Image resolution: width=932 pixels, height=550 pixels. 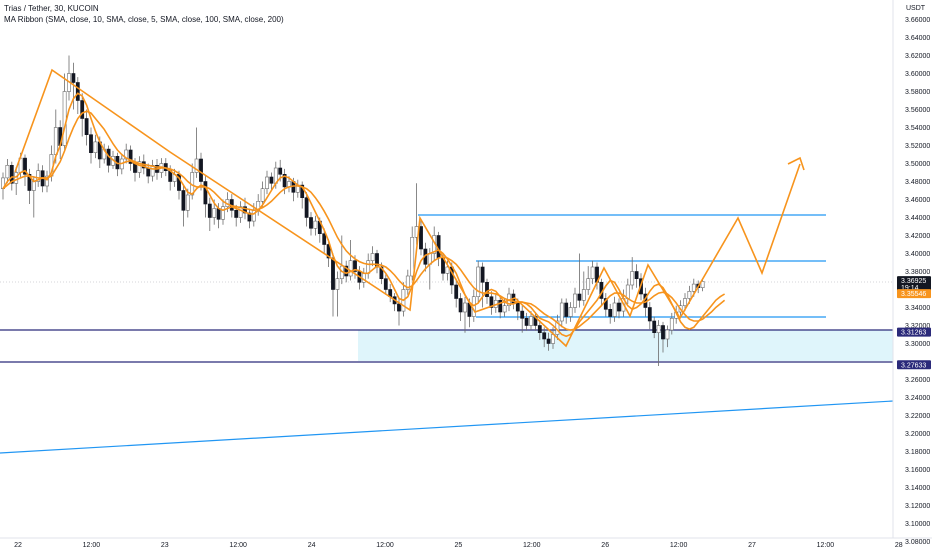 I want to click on price-tag-ma: 3.35546, so click(x=914, y=294).